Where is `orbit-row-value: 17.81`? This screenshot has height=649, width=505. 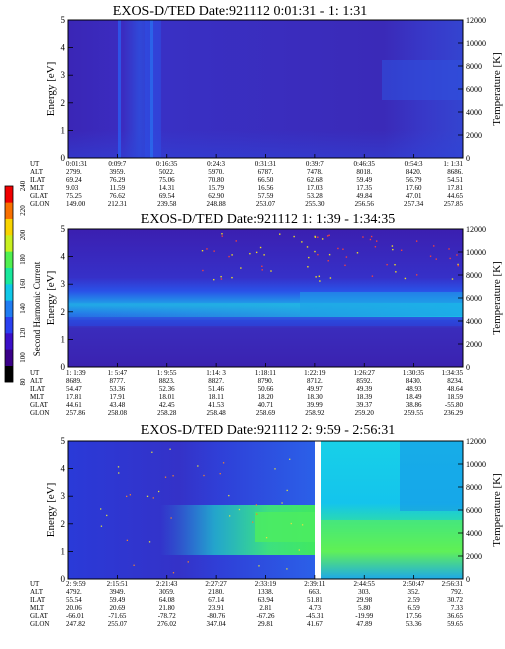 orbit-row-value: 17.81 is located at coordinates (74, 397).